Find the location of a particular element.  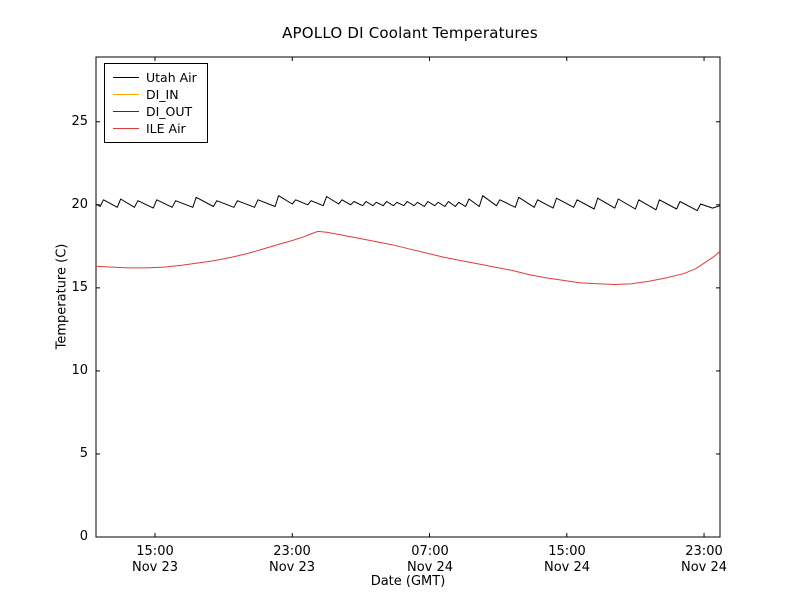

legend-item-di-out: DI_OUT is located at coordinates (155, 111).